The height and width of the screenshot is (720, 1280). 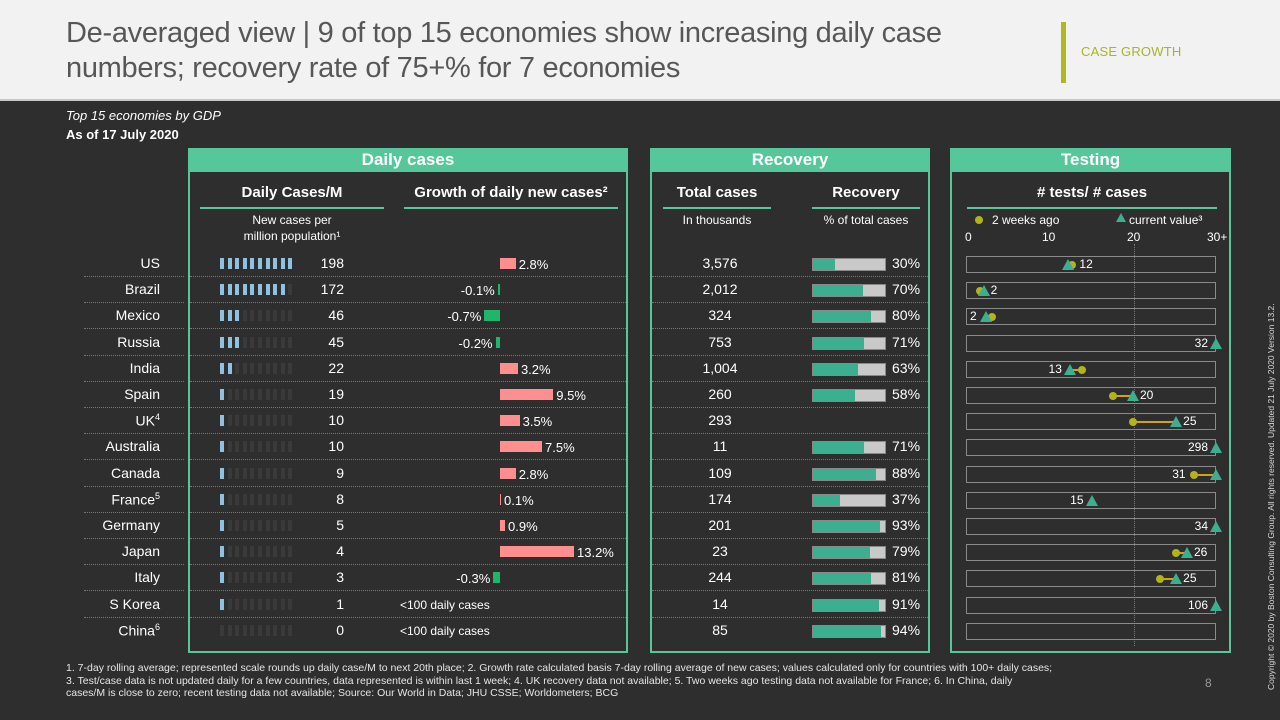 What do you see at coordinates (717, 192) in the screenshot?
I see `total-cases-col-title: Total cases` at bounding box center [717, 192].